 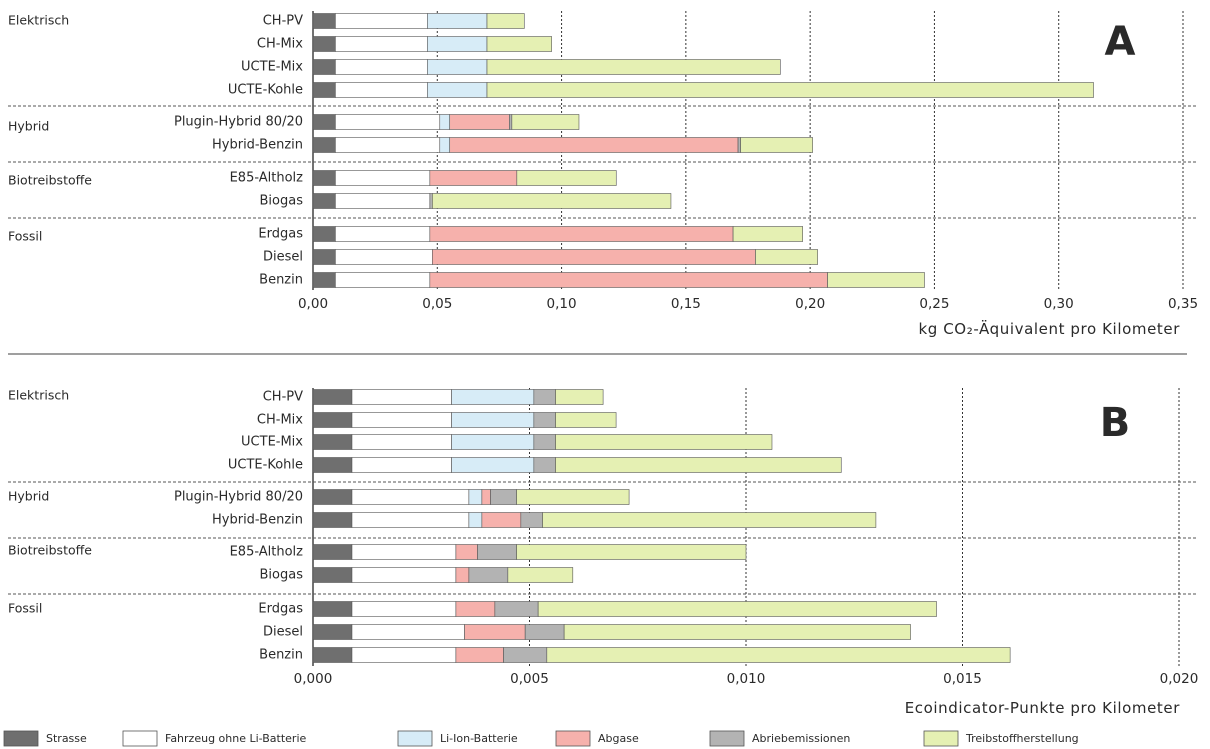 What do you see at coordinates (282, 575) in the screenshot?
I see `category-label: Biogas` at bounding box center [282, 575].